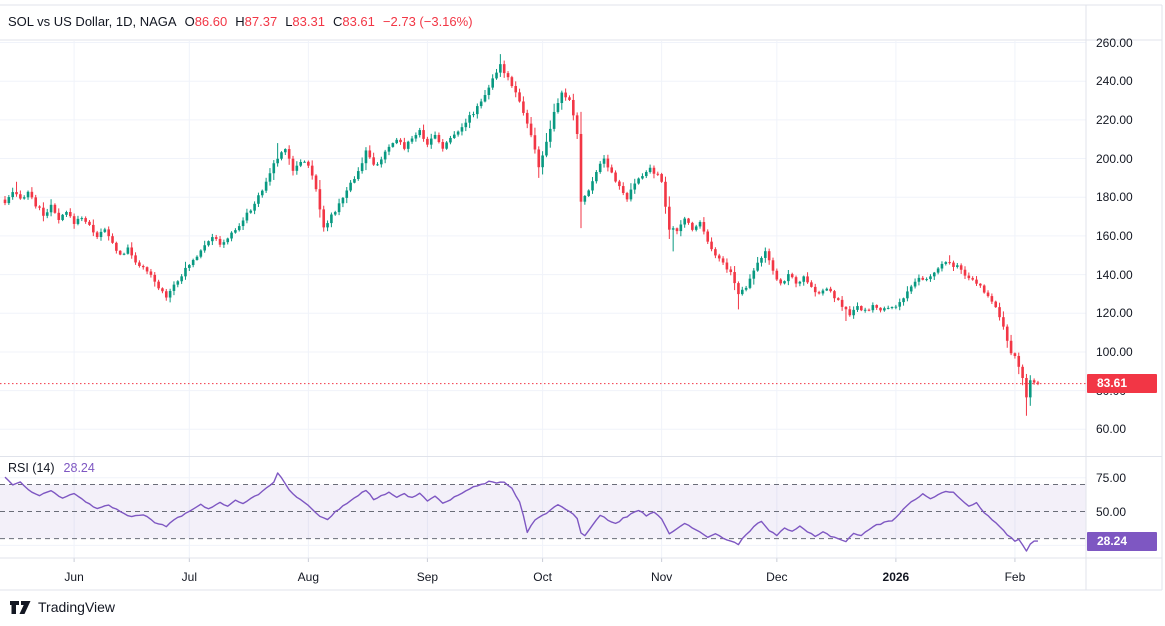 The height and width of the screenshot is (626, 1165). I want to click on rsi-series, so click(521, 512).